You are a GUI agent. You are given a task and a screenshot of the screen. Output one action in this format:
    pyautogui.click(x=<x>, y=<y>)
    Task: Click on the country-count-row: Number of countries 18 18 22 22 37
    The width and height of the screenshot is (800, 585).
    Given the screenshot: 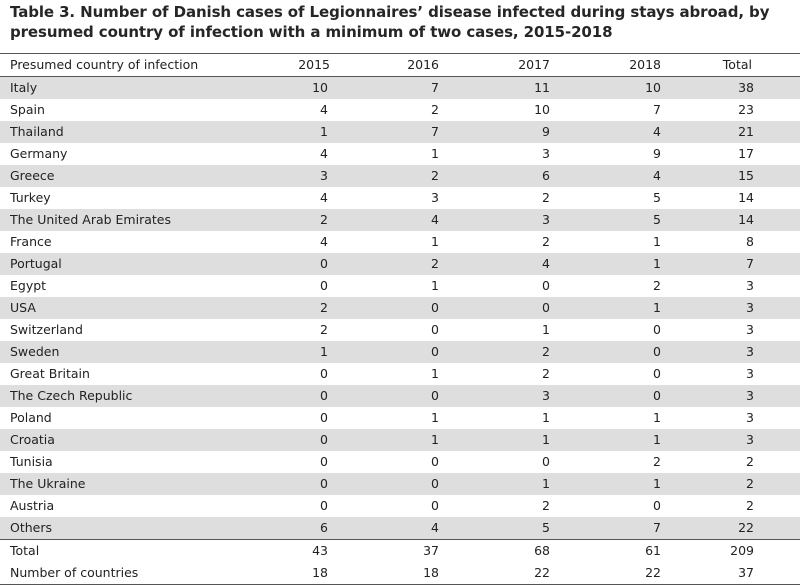 What is the action you would take?
    pyautogui.click(x=400, y=573)
    